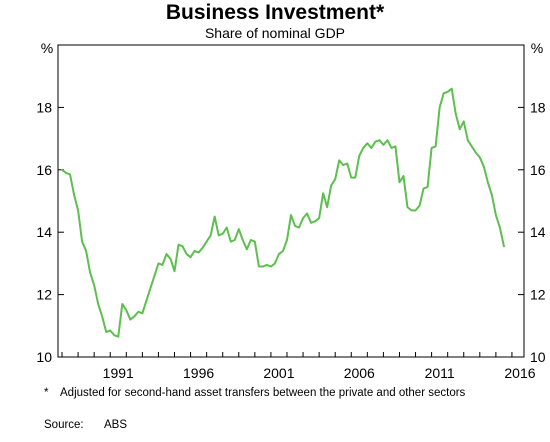 The image size is (550, 442). What do you see at coordinates (298, 366) in the screenshot?
I see `x-axis-ticks: 1991 1996 2001 2006 2011 2016` at bounding box center [298, 366].